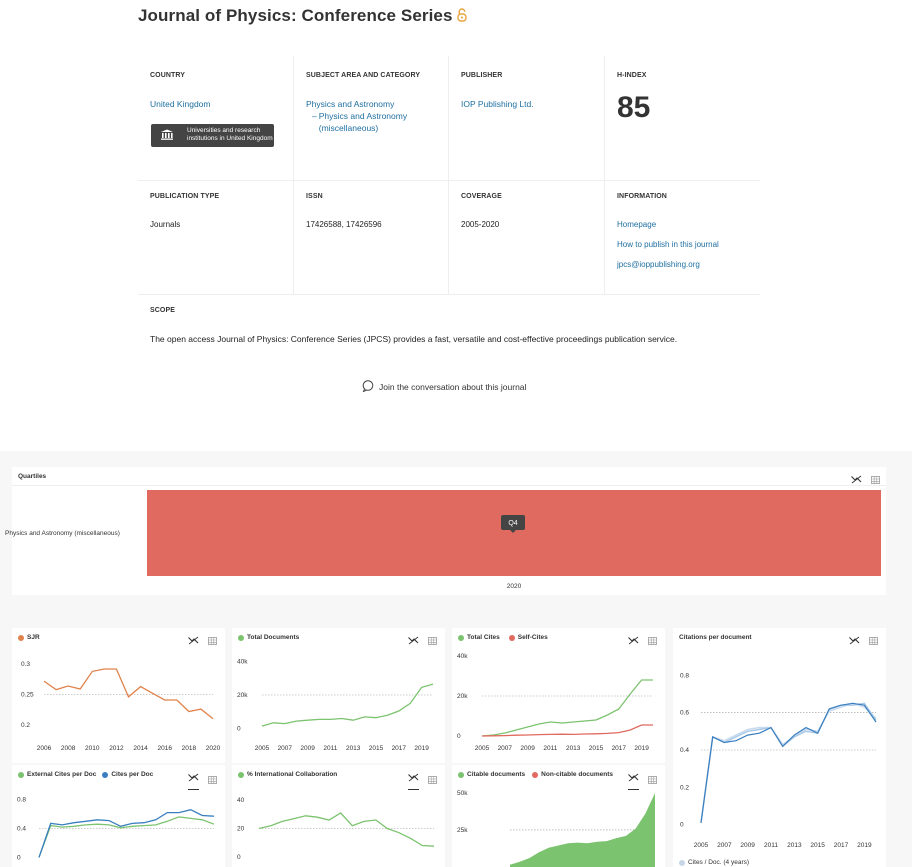 Image resolution: width=912 pixels, height=867 pixels. Describe the element at coordinates (344, 212) in the screenshot. I see `issn-cell: ISSN 17426588, 17426596` at that location.